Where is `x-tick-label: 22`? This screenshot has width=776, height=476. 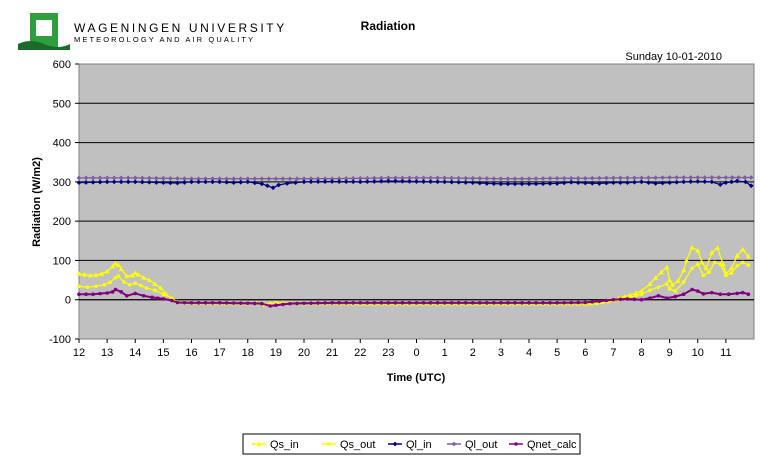 x-tick-label: 22 is located at coordinates (360, 353).